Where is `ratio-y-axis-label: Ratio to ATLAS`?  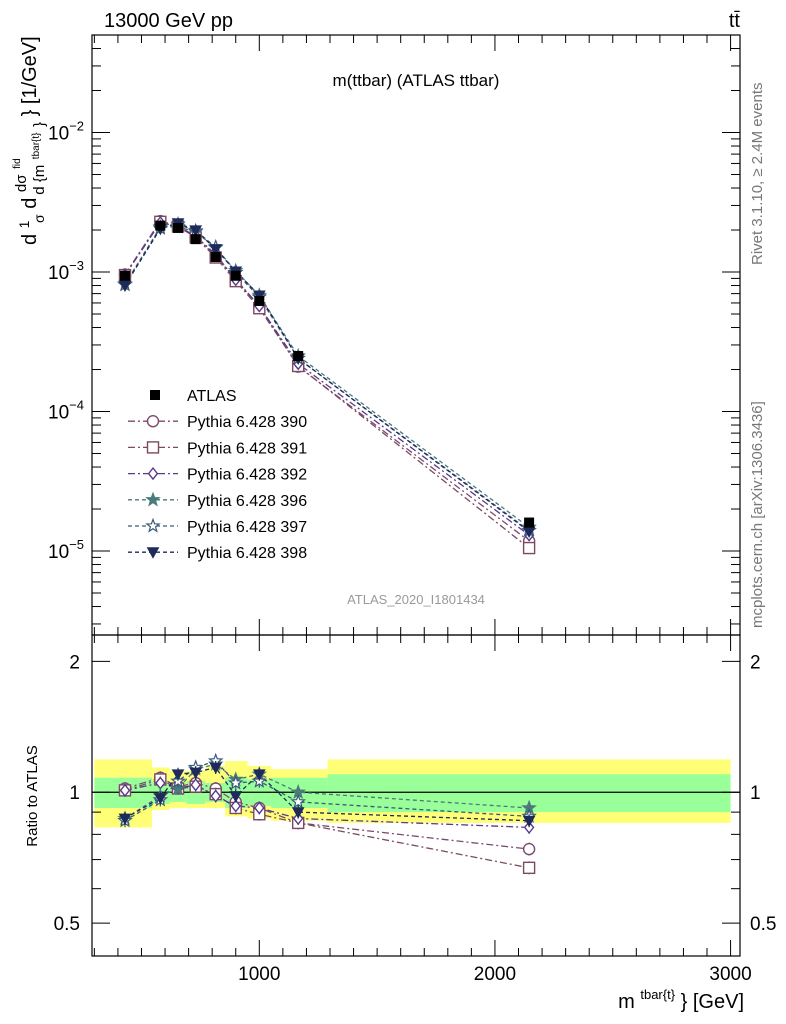 ratio-y-axis-label: Ratio to ATLAS is located at coordinates (32, 795).